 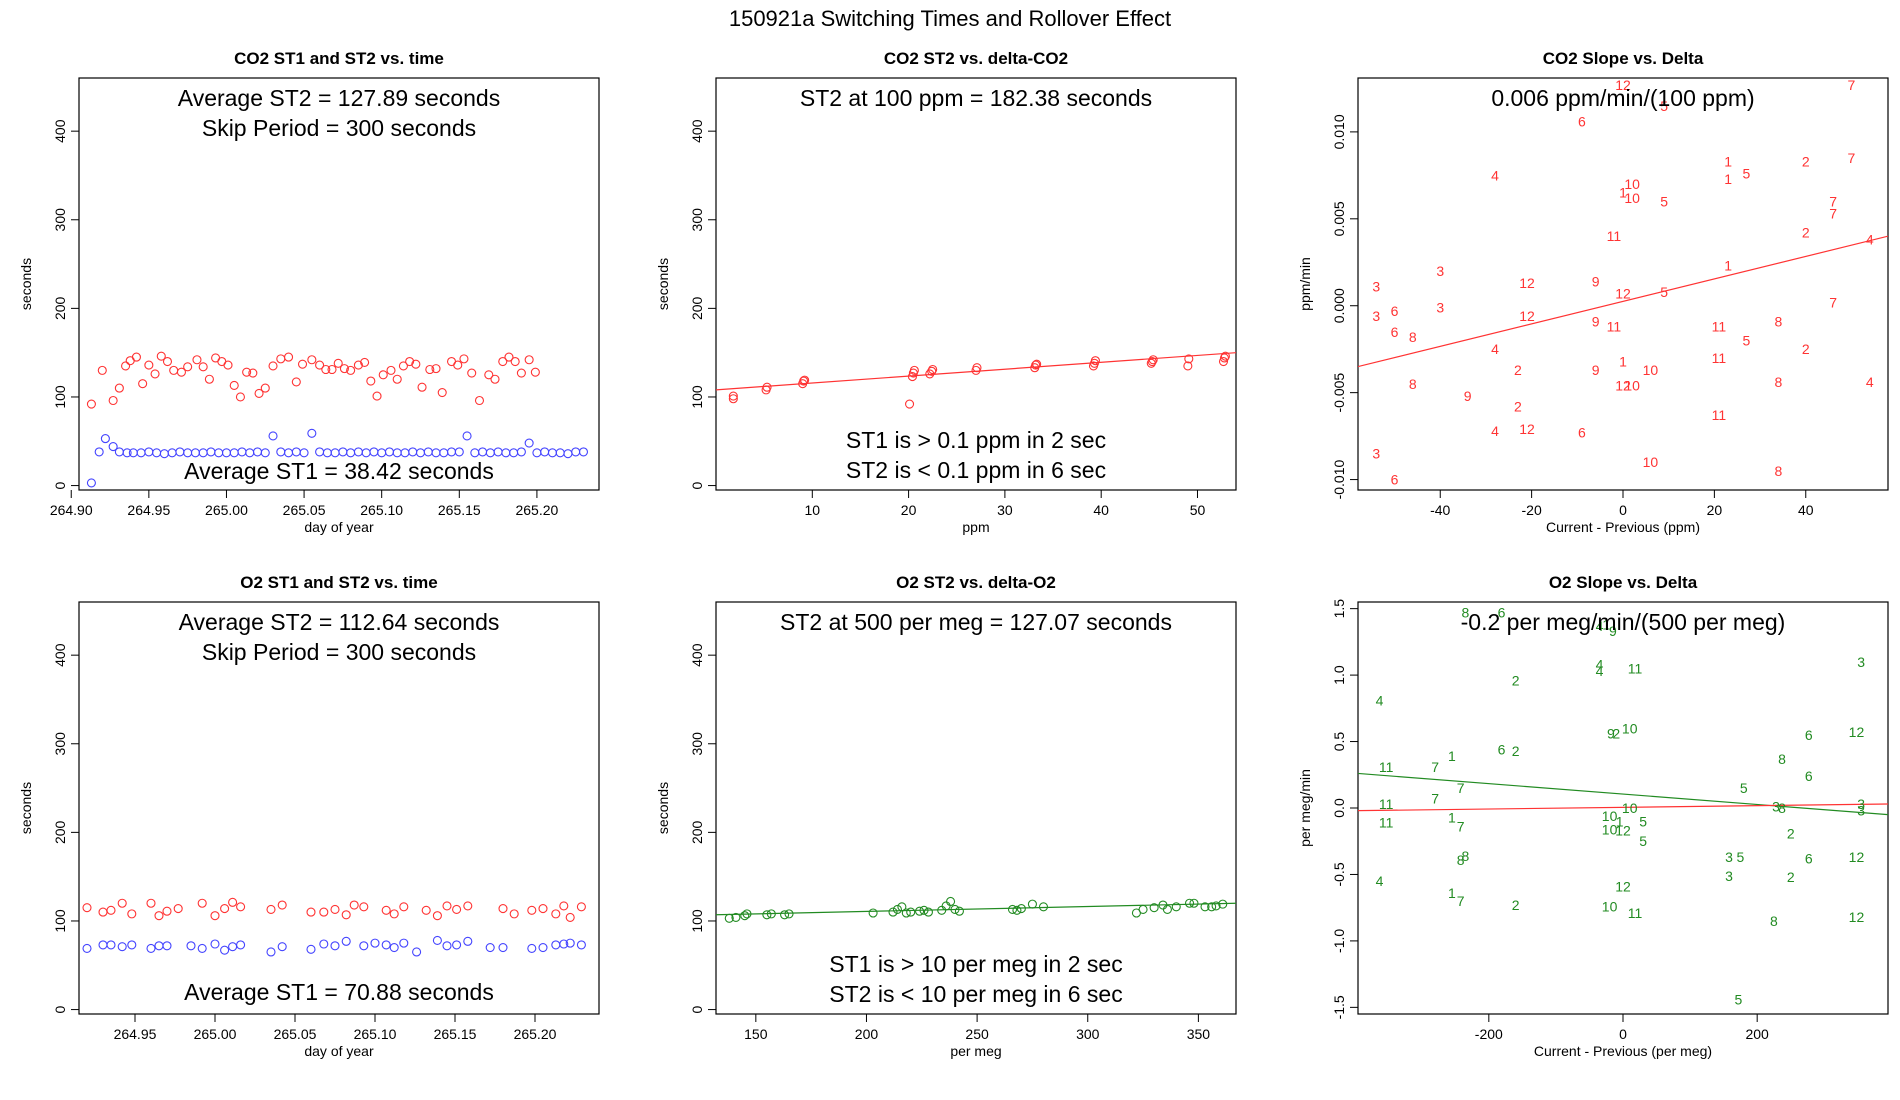 What do you see at coordinates (459, 510) in the screenshot?
I see `x-tick-label: 265.15` at bounding box center [459, 510].